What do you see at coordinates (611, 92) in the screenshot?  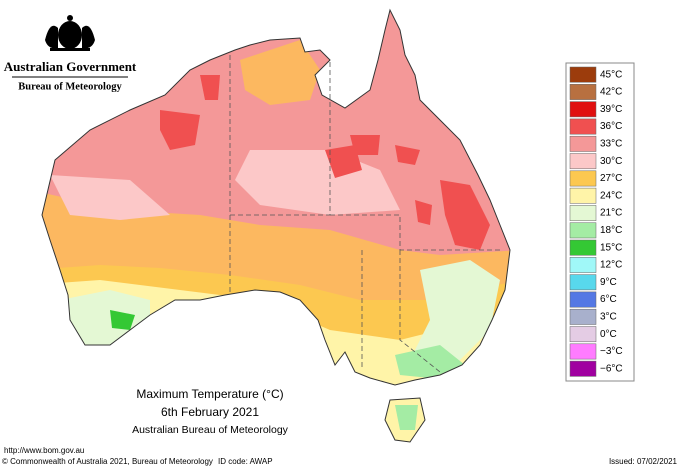 I see `legend-label: 42°C` at bounding box center [611, 92].